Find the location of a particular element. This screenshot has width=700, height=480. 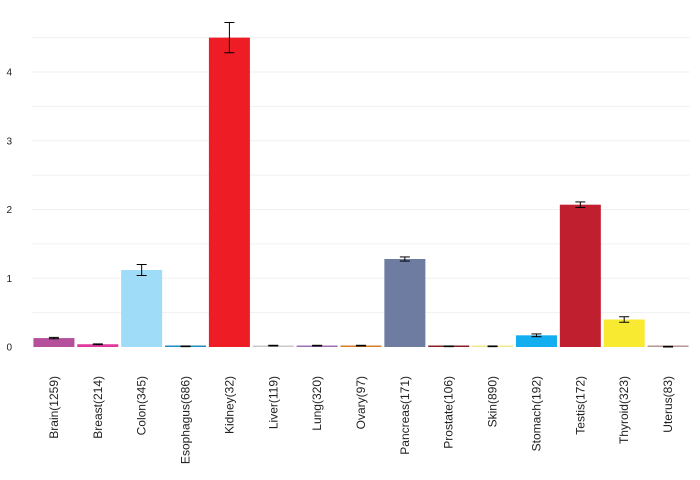

x-tick-label: Thyroid(323) is located at coordinates (624, 410).